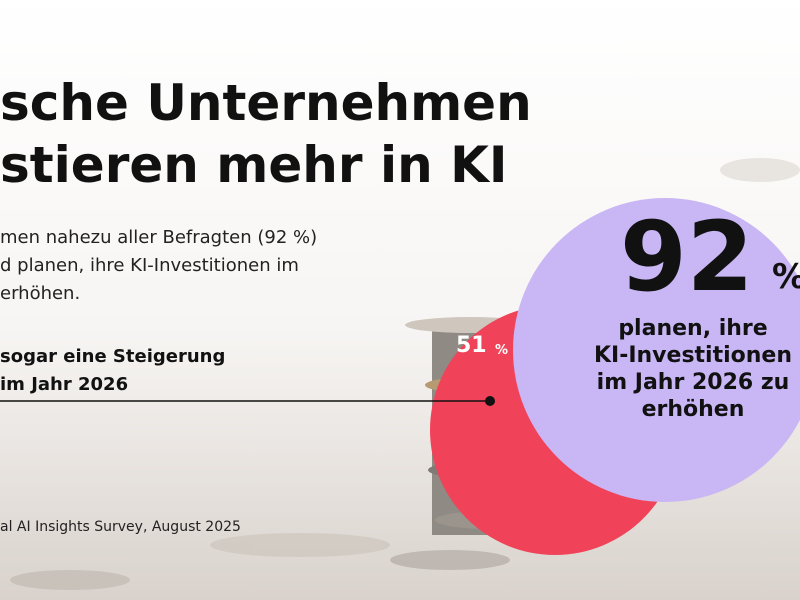  I want to click on big-stat-caption: erhöhen, so click(693, 409).